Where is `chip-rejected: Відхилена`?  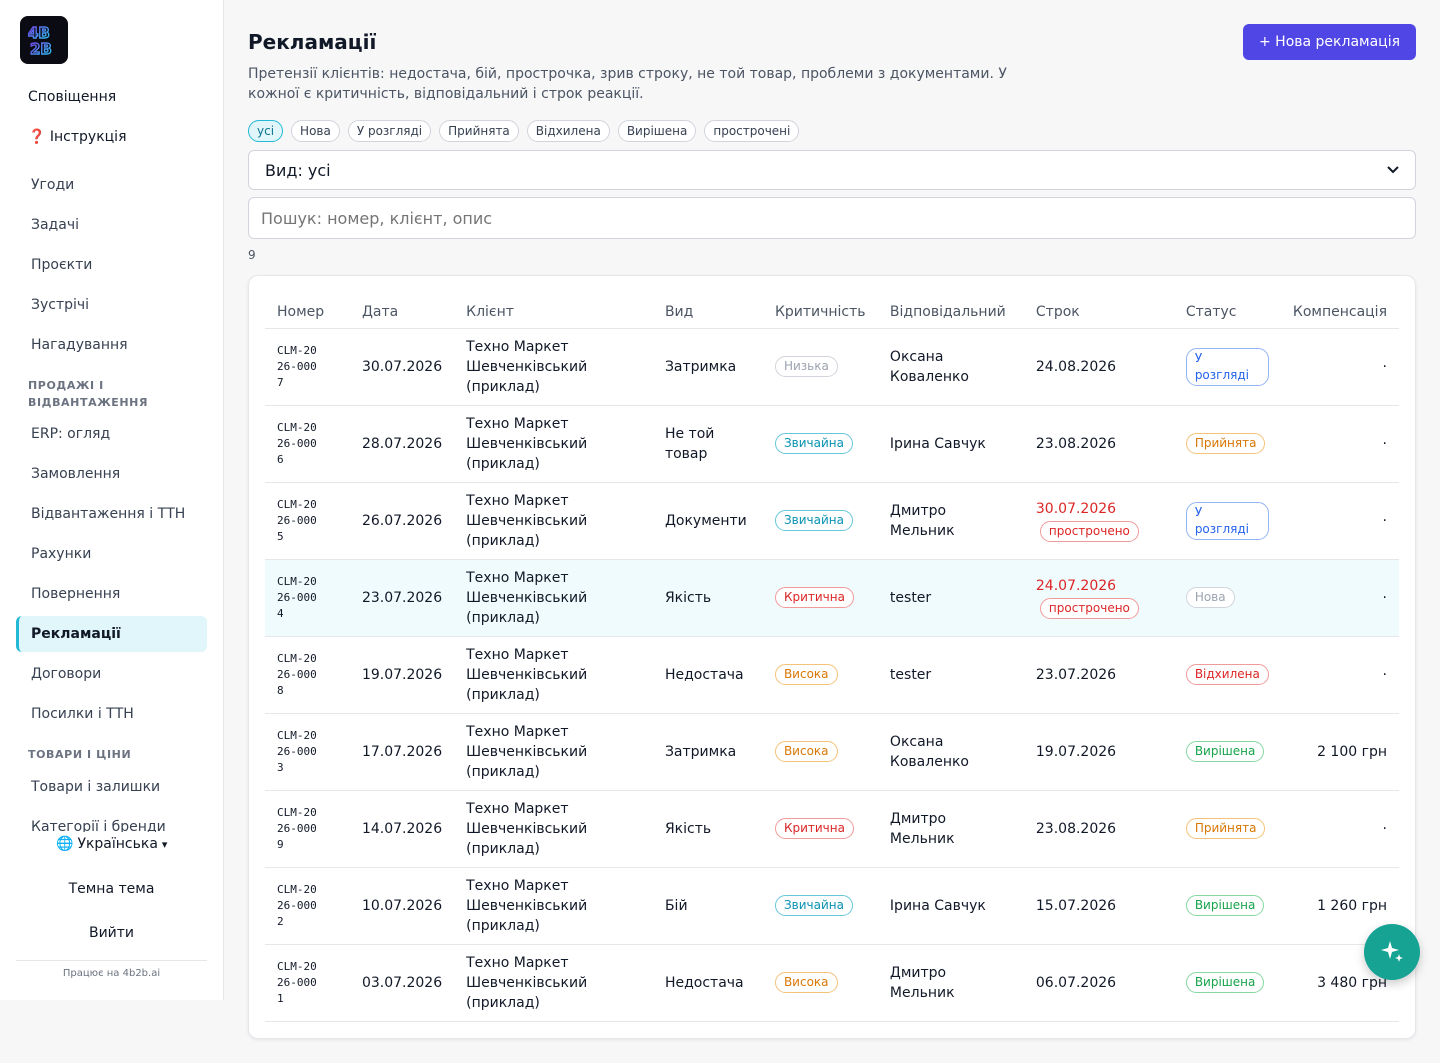
chip-rejected: Відхилена is located at coordinates (568, 131).